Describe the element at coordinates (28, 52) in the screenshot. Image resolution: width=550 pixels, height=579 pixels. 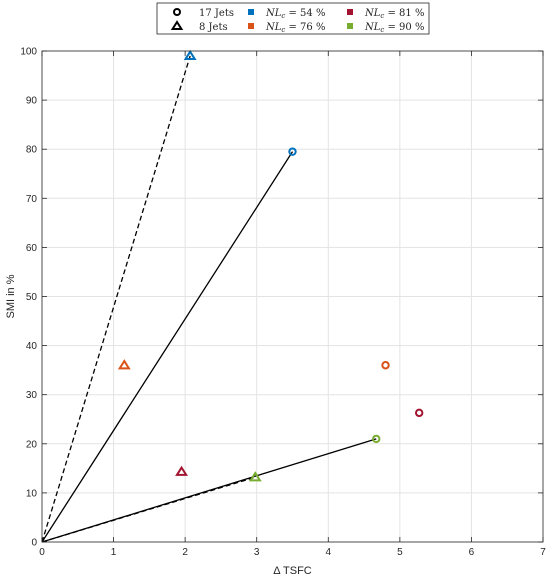
I see `y-tick-label: 100` at that location.